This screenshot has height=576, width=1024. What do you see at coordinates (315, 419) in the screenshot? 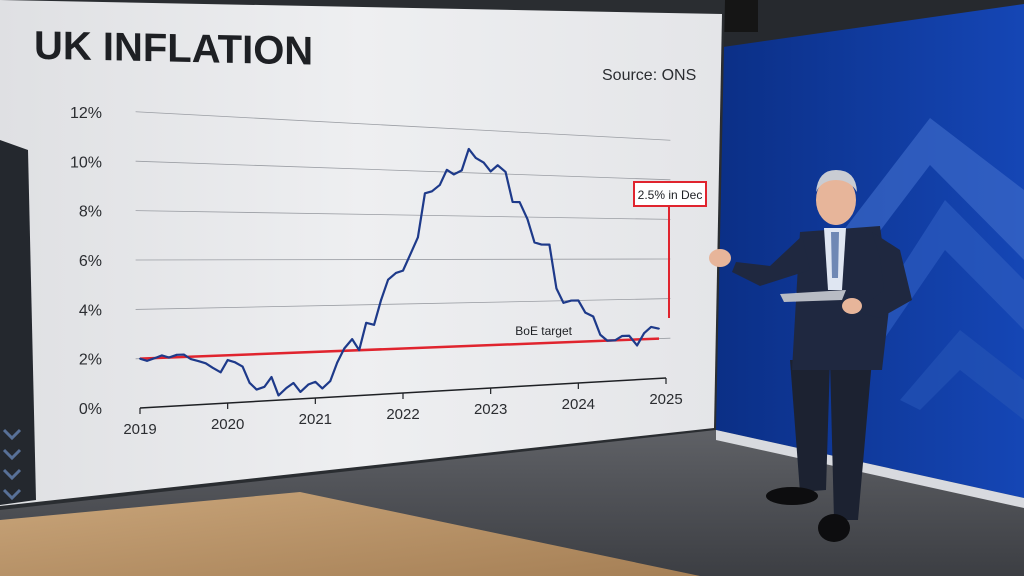
I see `x-tick-label: 2021` at bounding box center [315, 419].